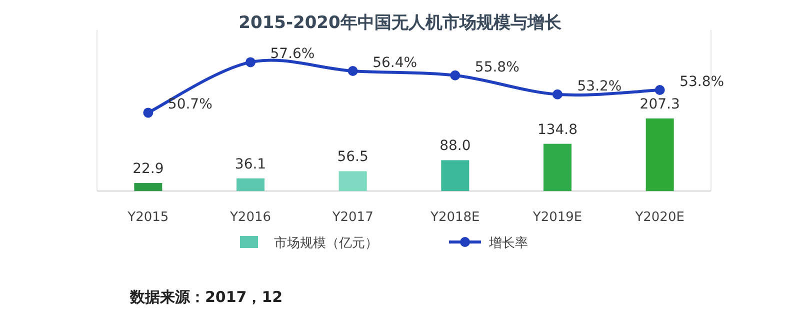  What do you see at coordinates (395, 62) in the screenshot?
I see `data-label: 56.4%` at bounding box center [395, 62].